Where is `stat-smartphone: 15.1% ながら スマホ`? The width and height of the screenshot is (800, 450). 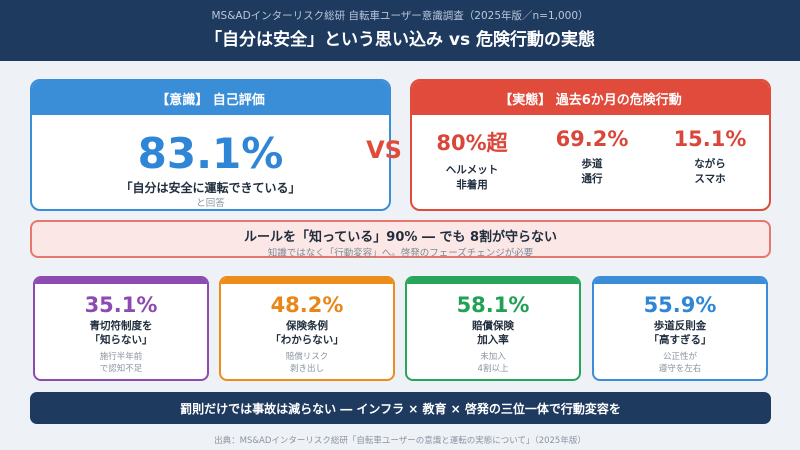
stat-smartphone: 15.1% ながら スマホ is located at coordinates (709, 157).